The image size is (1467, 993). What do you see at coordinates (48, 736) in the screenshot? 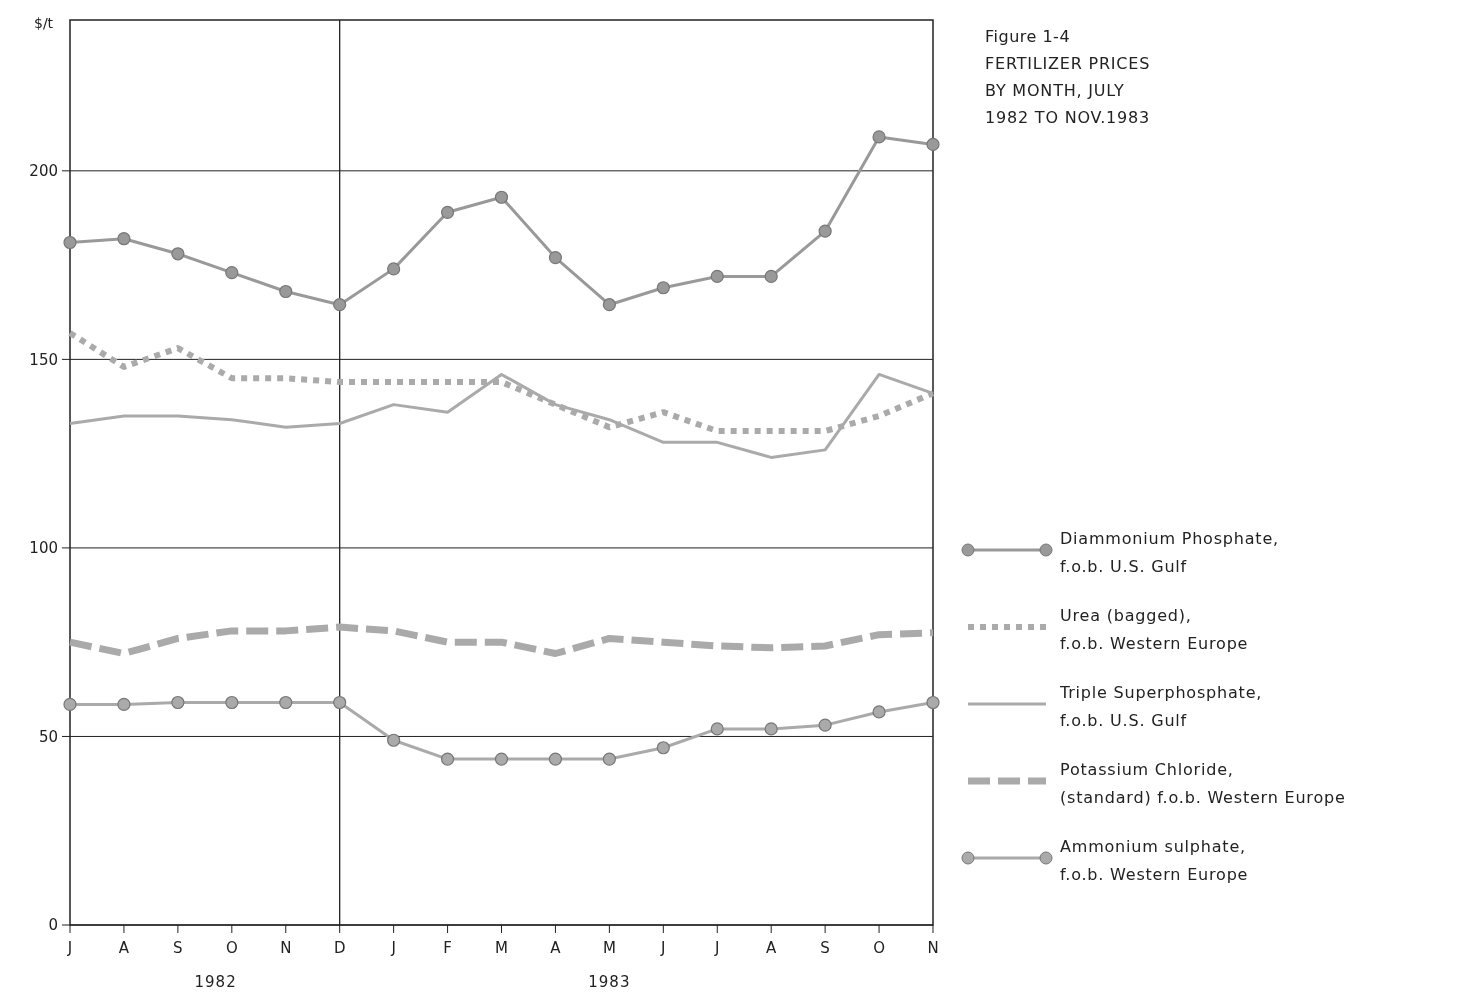
I see `y-tick-label: 50` at bounding box center [48, 736].